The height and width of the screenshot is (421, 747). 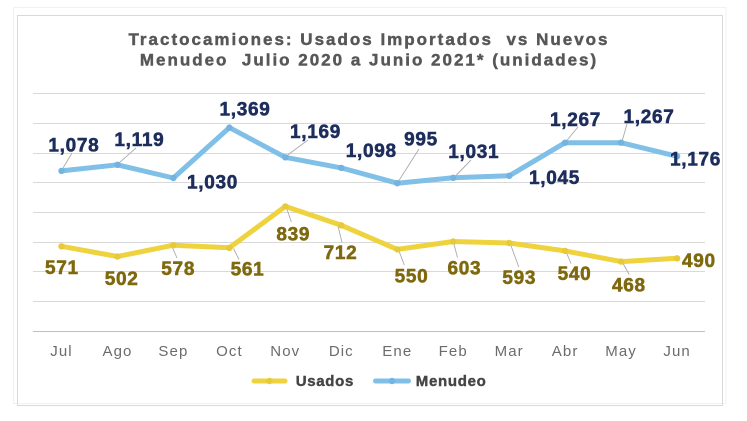 I want to click on svg-text: 550, so click(x=412, y=277).